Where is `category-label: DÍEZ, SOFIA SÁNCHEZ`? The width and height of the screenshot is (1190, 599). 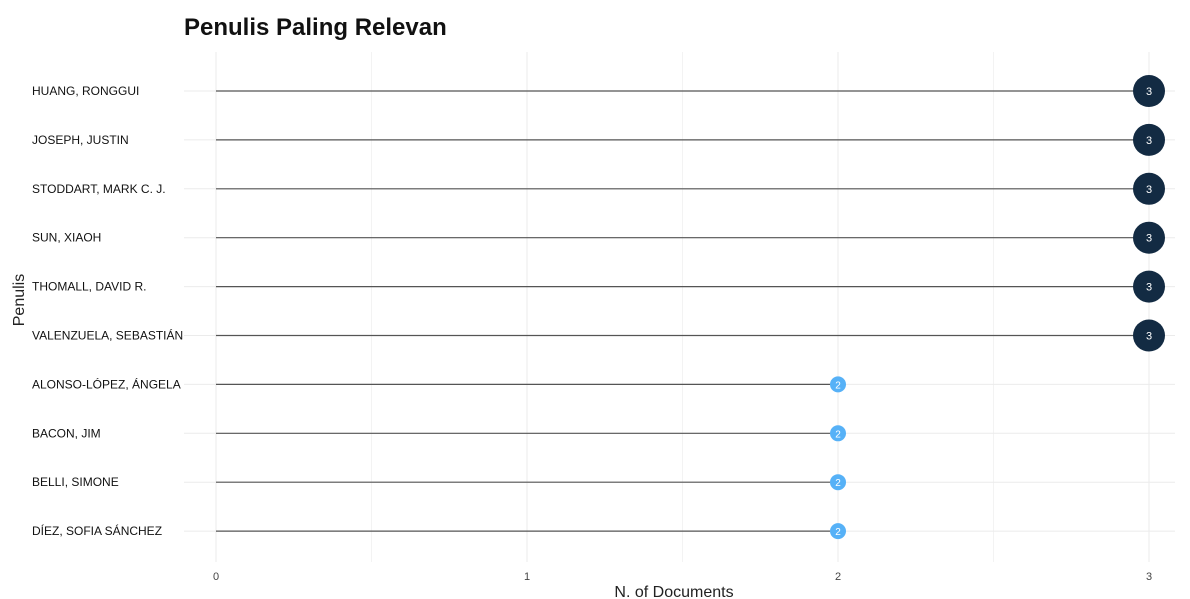
category-label: DÍEZ, SOFIA SÁNCHEZ is located at coordinates (97, 530).